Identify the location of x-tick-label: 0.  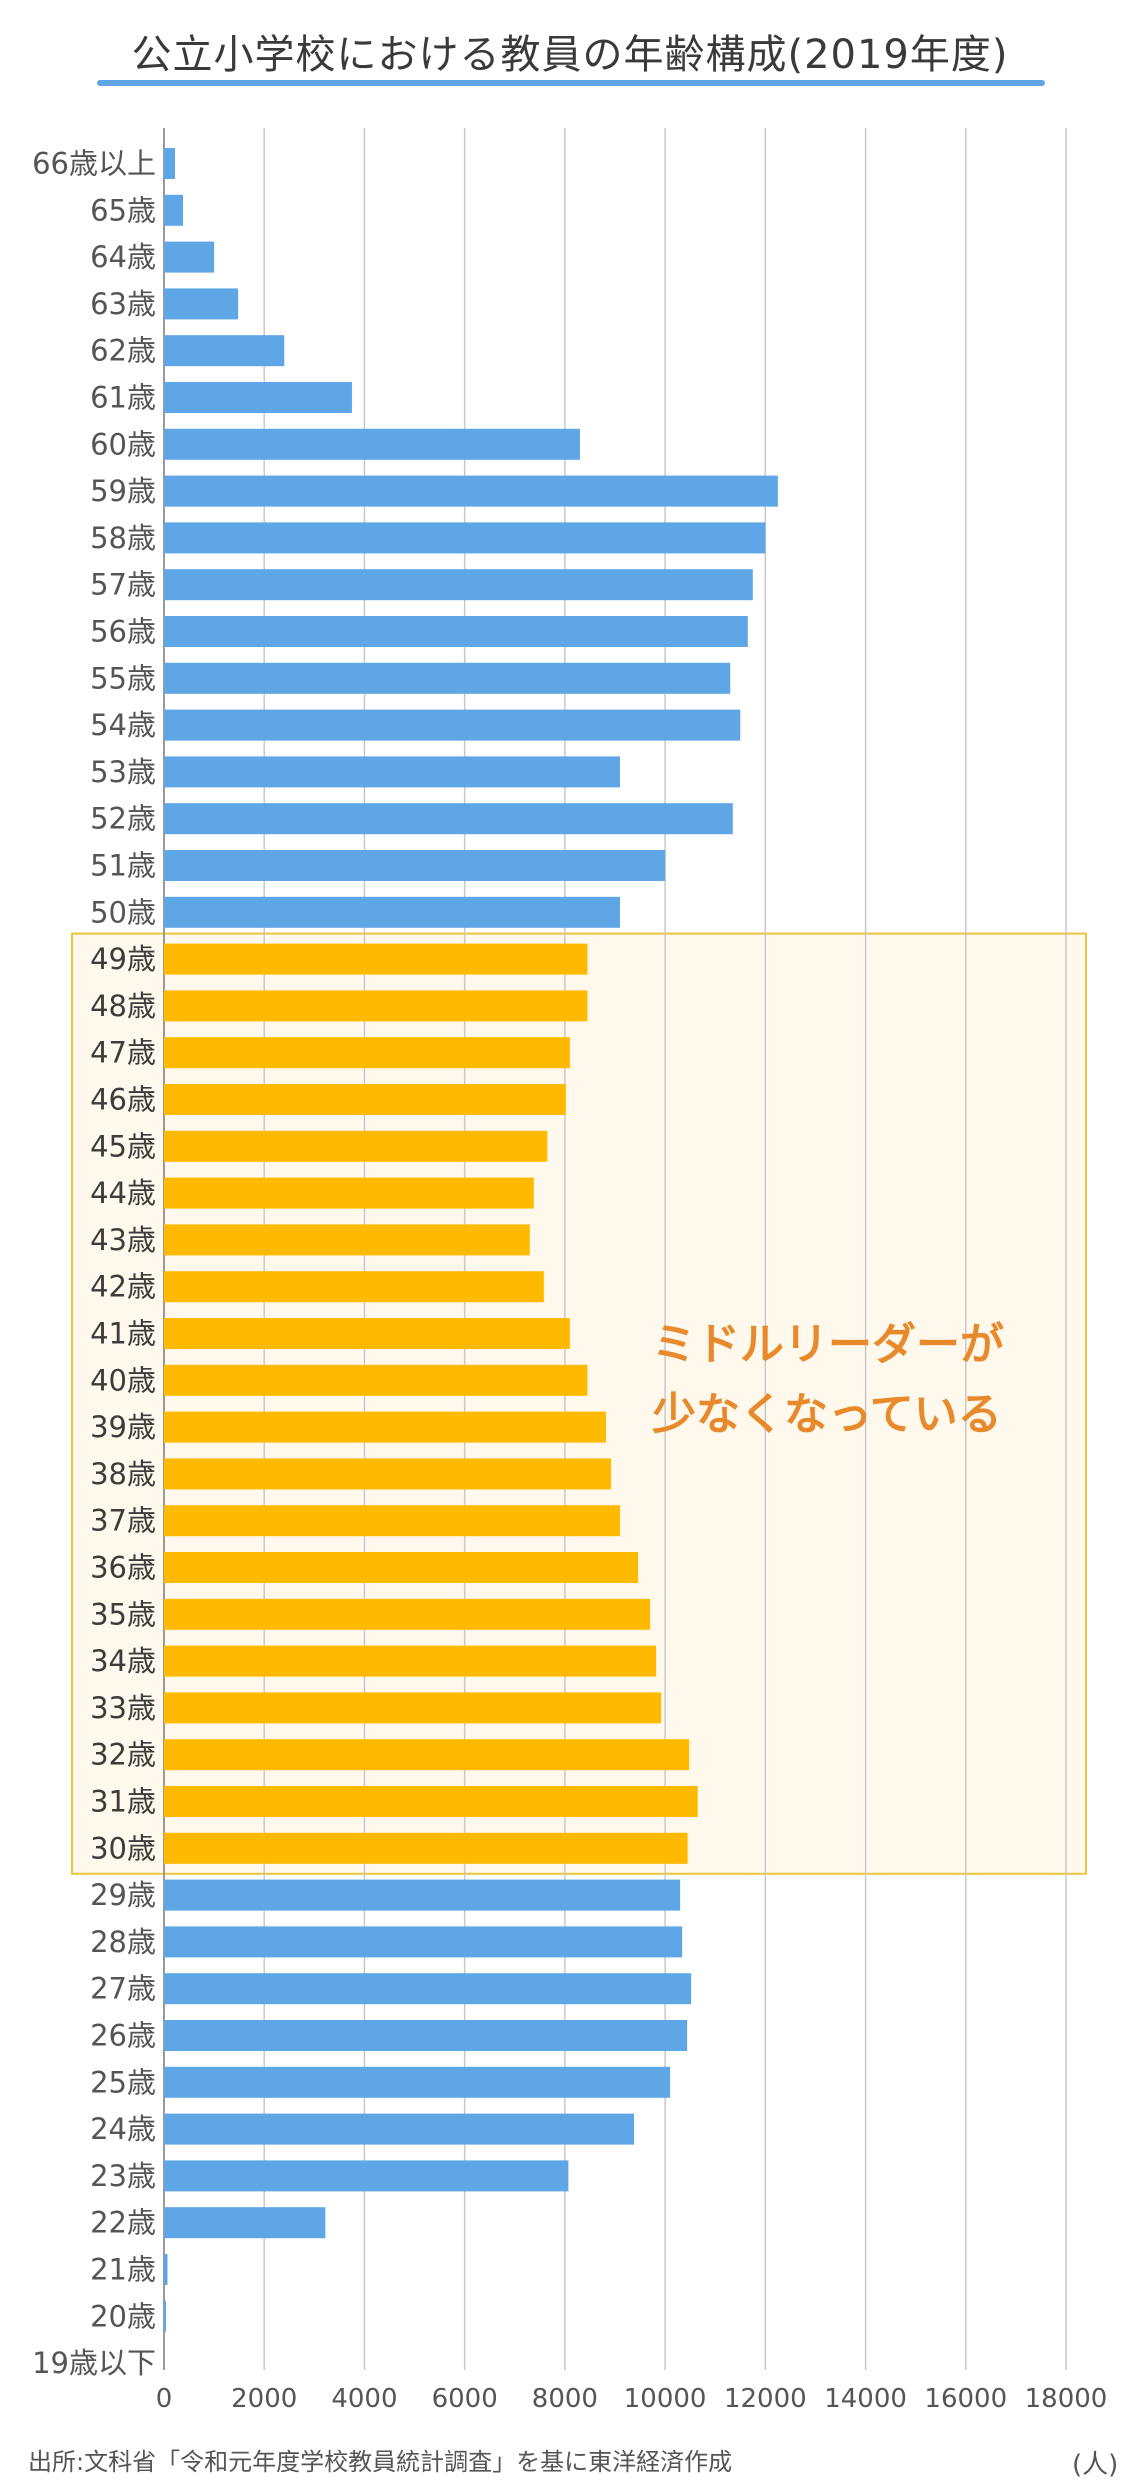
(164, 2399).